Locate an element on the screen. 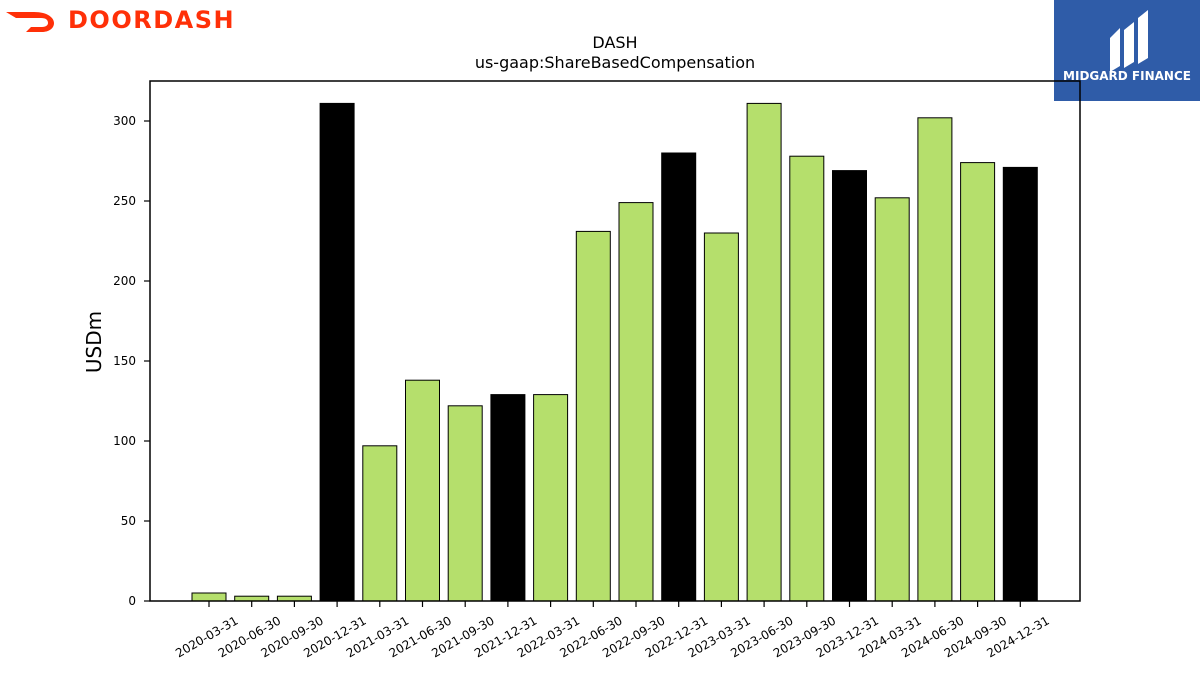  chart-title: DASH is located at coordinates (614, 42).